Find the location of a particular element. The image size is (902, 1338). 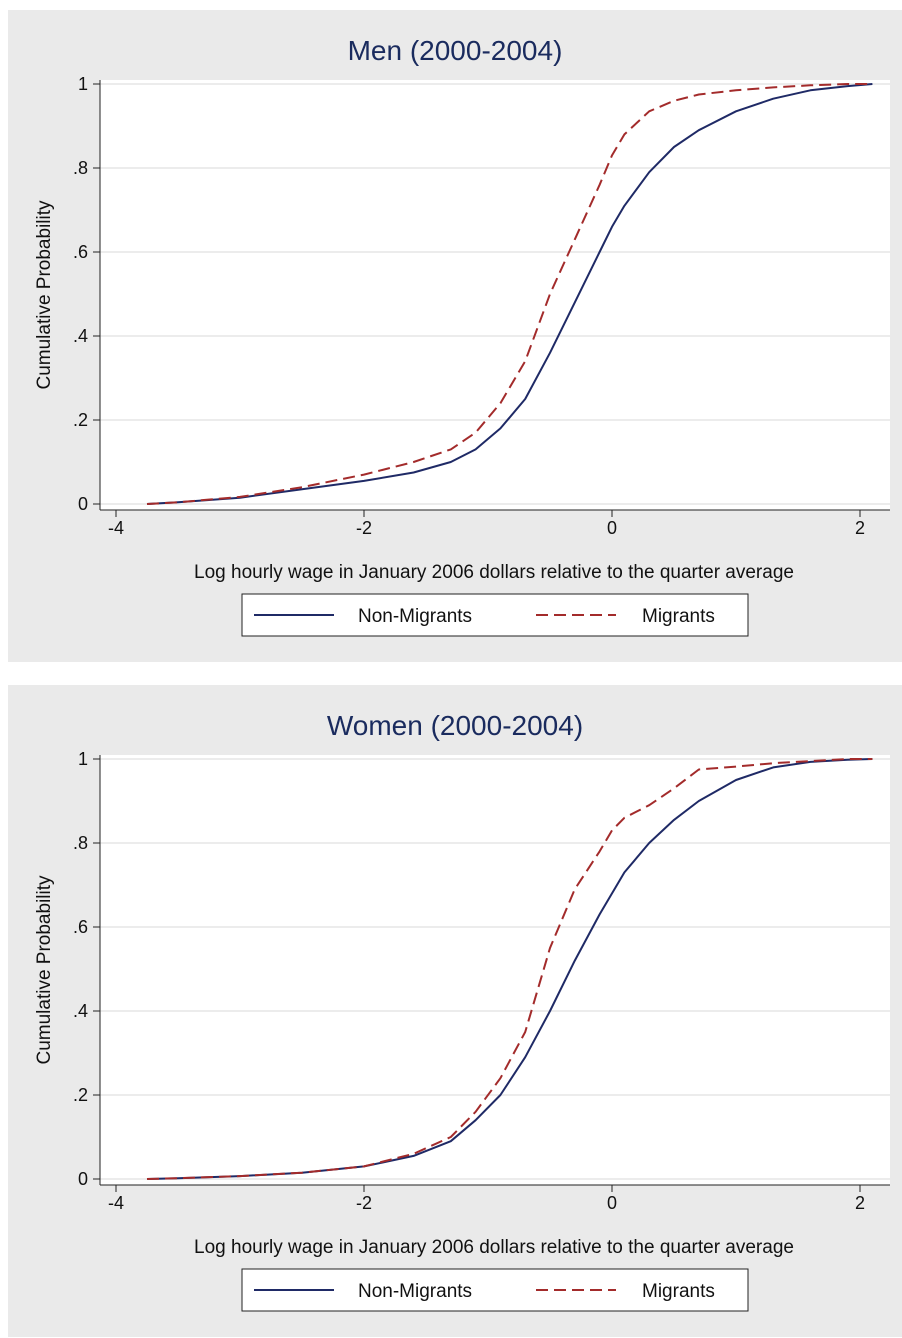

chart-title: Men (2000-2004) is located at coordinates (455, 50).